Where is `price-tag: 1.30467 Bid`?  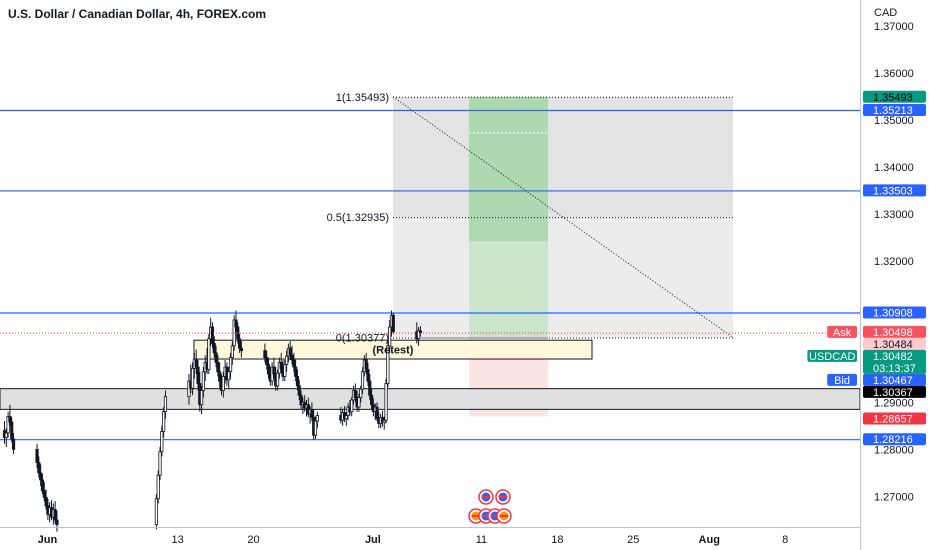 price-tag: 1.30467 Bid is located at coordinates (876, 380).